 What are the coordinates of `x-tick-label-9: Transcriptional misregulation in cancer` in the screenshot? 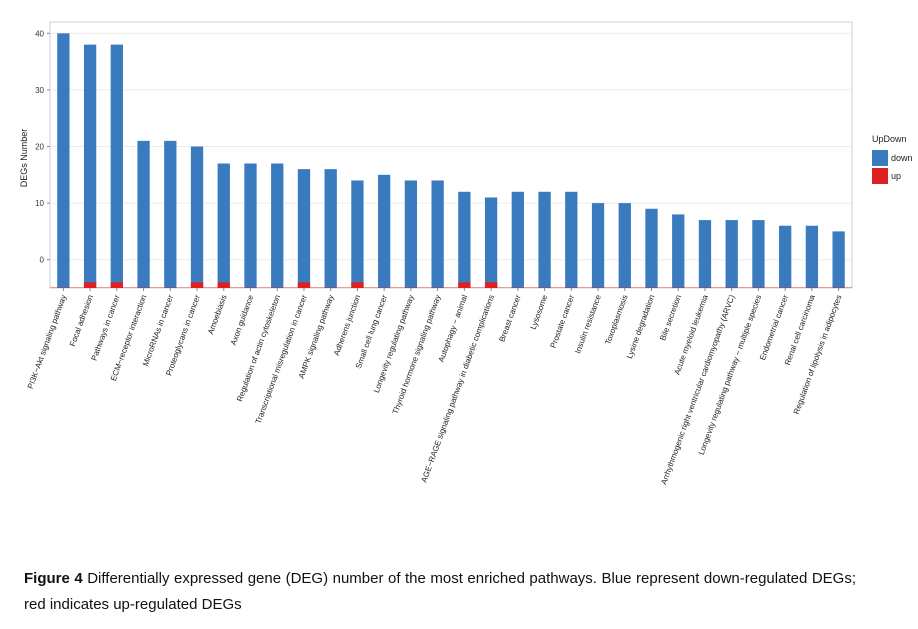 It's located at (281, 359).